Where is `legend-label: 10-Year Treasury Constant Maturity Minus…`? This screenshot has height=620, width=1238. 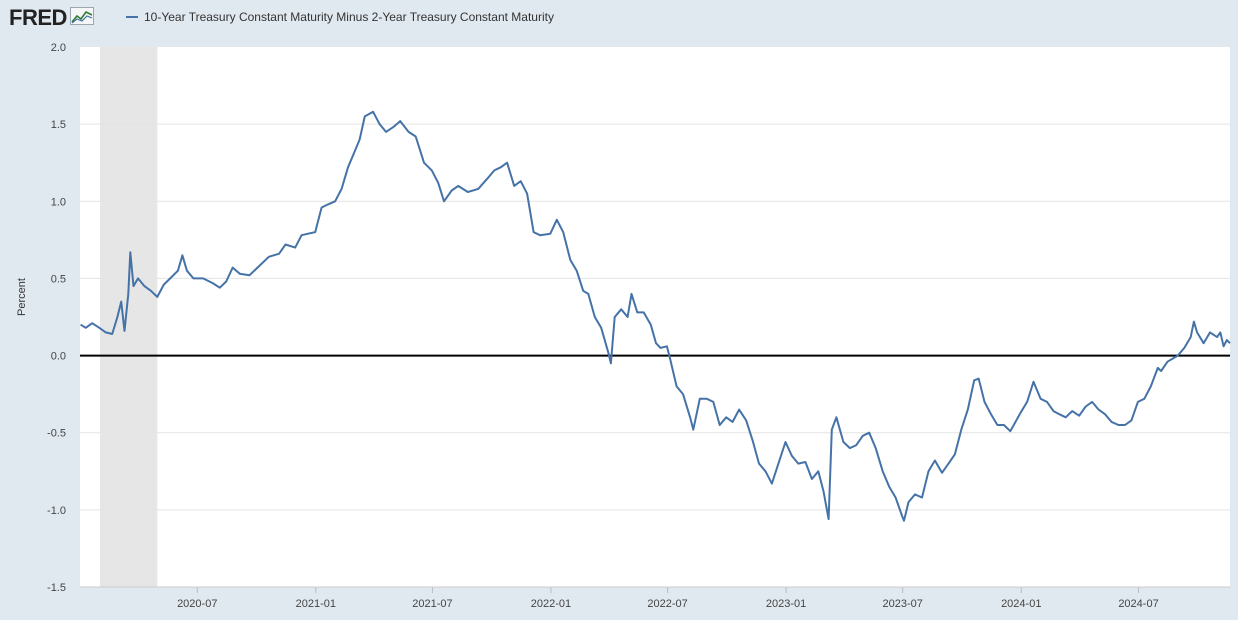 legend-label: 10-Year Treasury Constant Maturity Minus… is located at coordinates (349, 17).